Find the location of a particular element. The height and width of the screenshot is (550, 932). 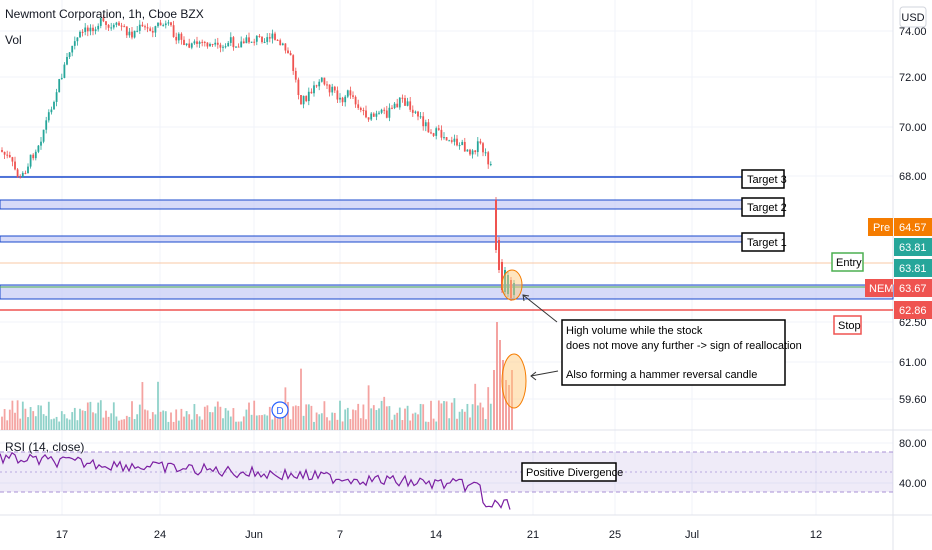

currency-button is located at coordinates (913, 17).